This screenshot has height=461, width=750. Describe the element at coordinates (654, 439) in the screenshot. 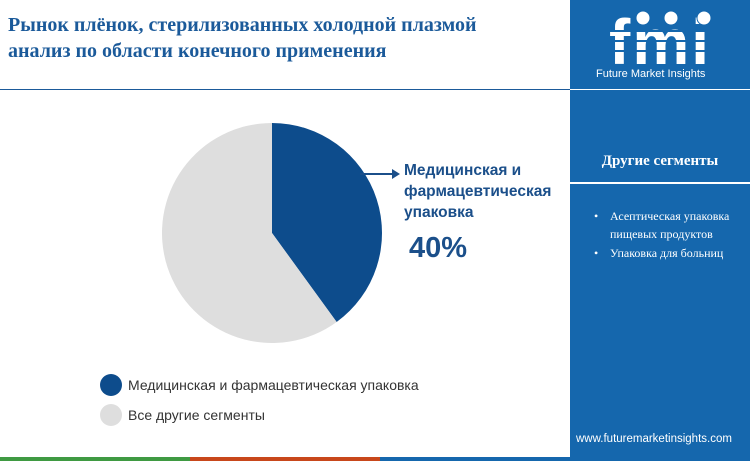

I see `website-link: www.futuremarketinsights.com` at that location.